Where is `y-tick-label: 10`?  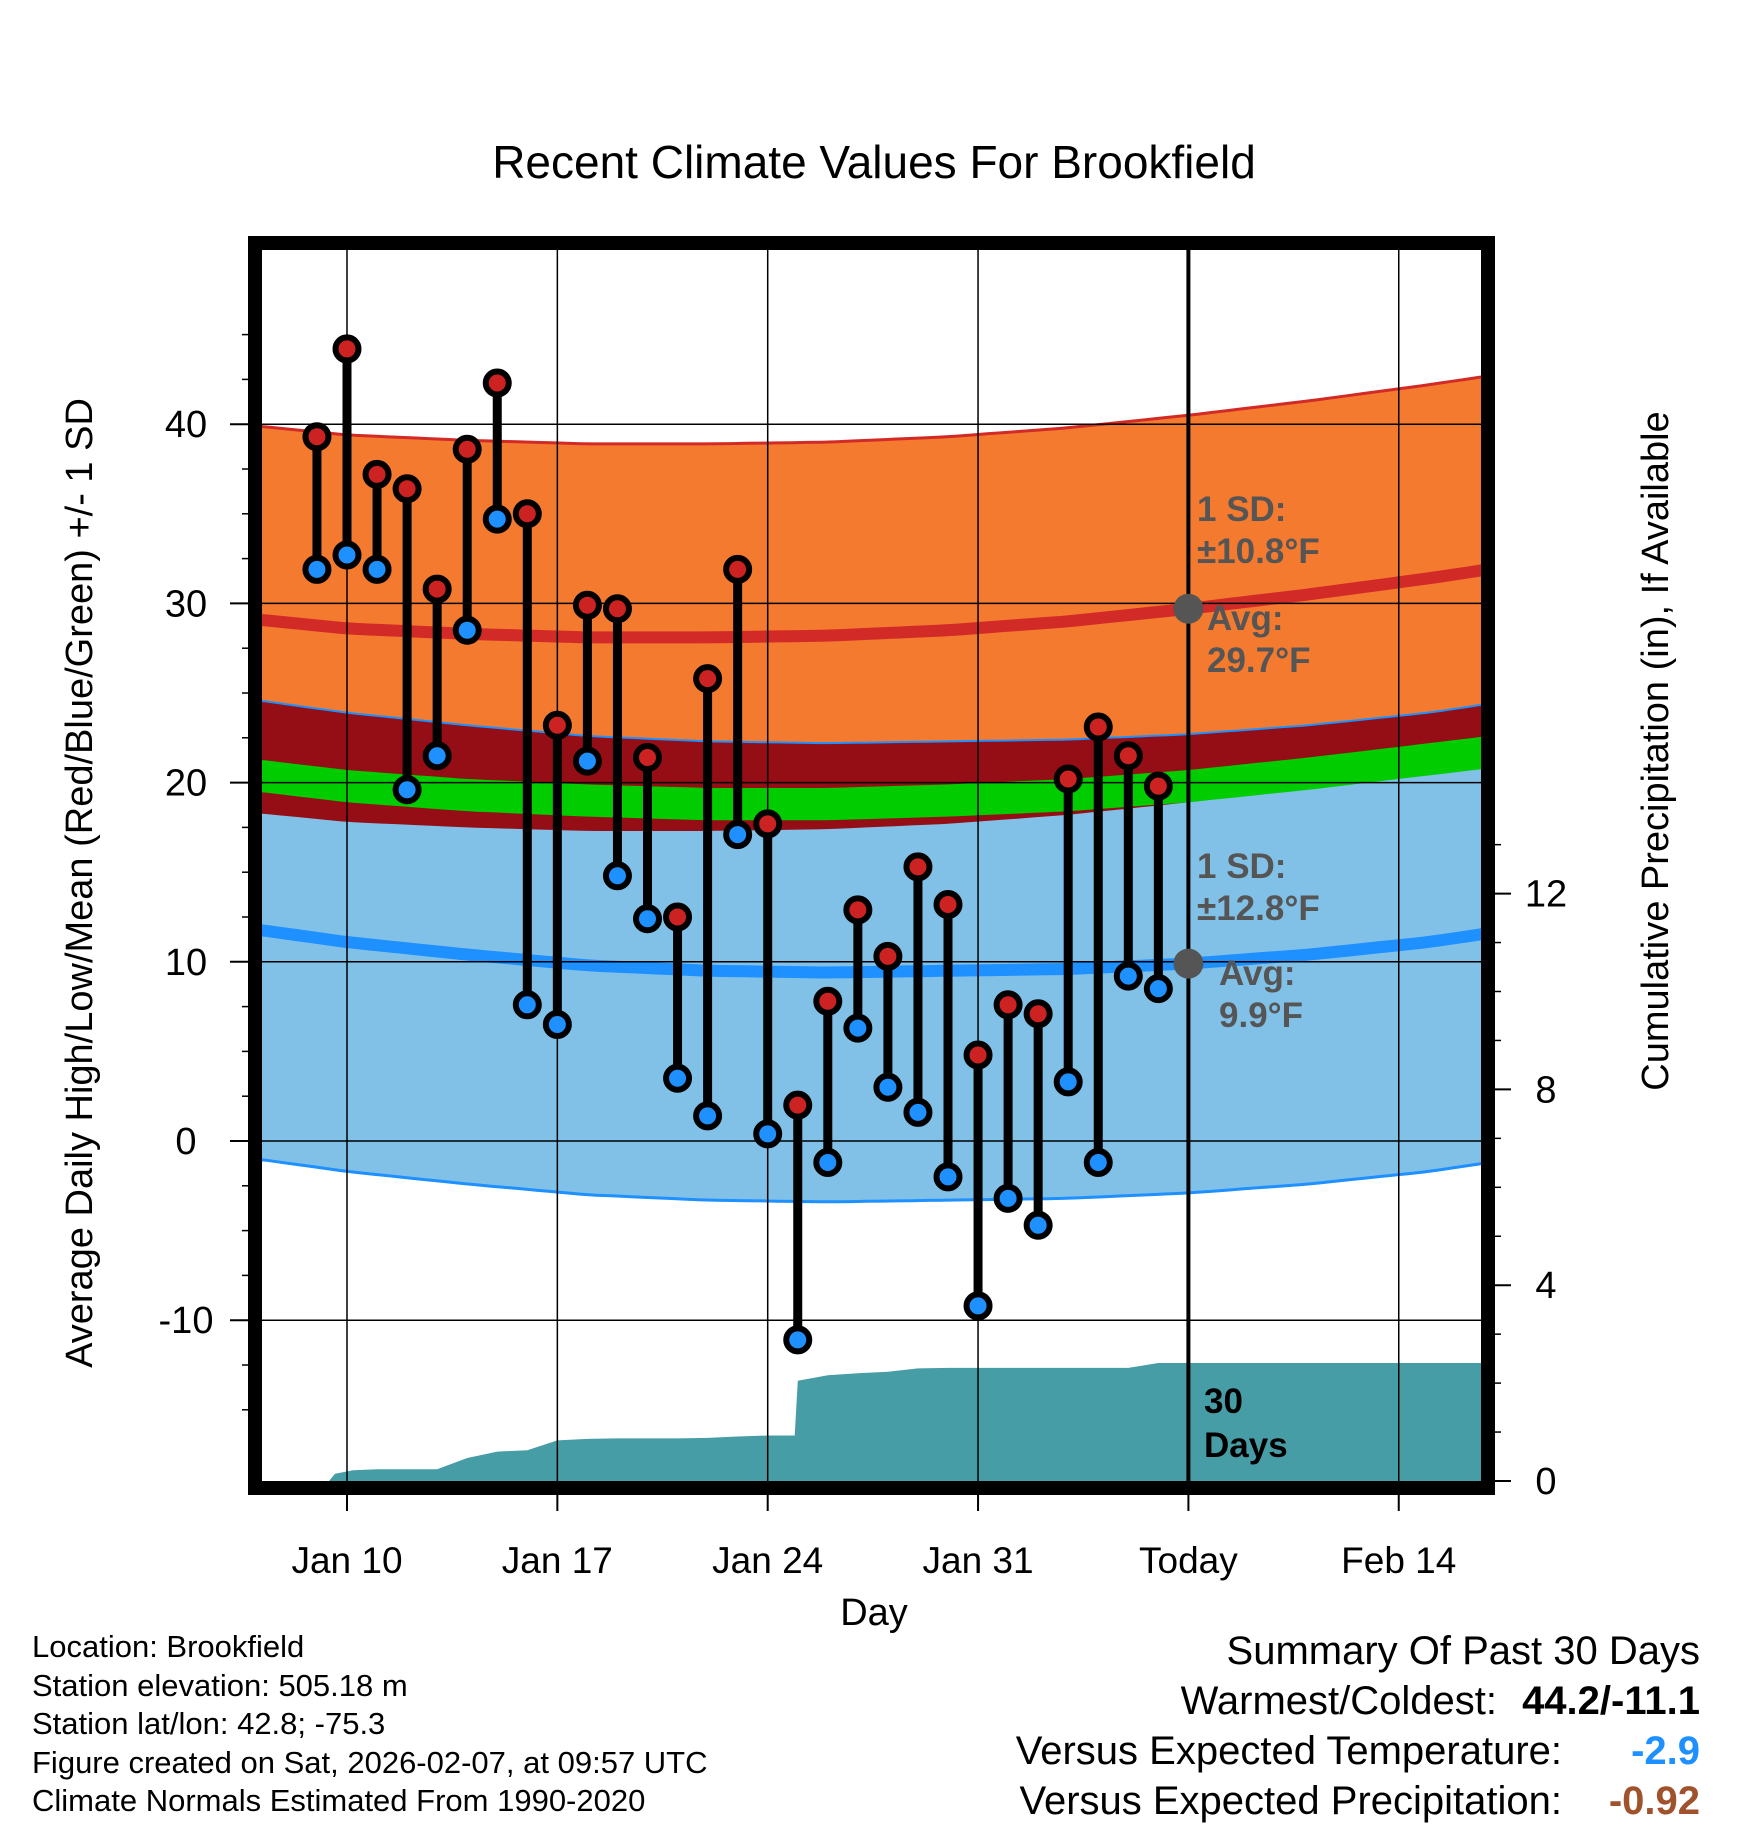
y-tick-label: 10 is located at coordinates (186, 963).